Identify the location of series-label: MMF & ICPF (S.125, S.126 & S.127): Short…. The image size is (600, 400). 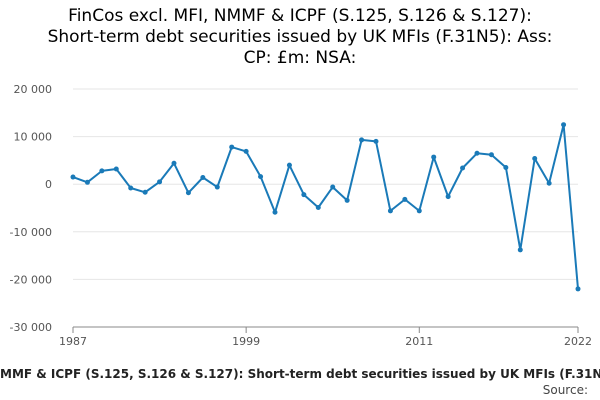
(300, 374).